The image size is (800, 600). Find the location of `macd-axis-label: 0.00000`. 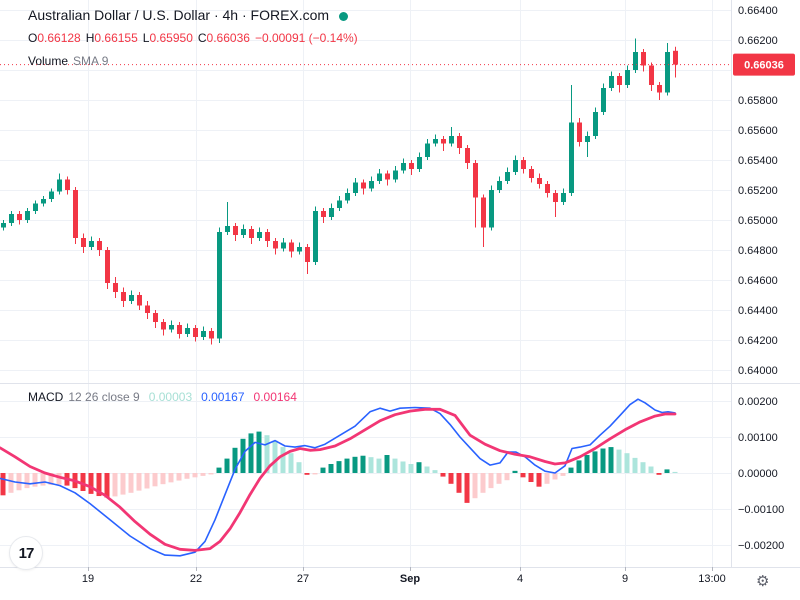

macd-axis-label: 0.00000 is located at coordinates (758, 474).